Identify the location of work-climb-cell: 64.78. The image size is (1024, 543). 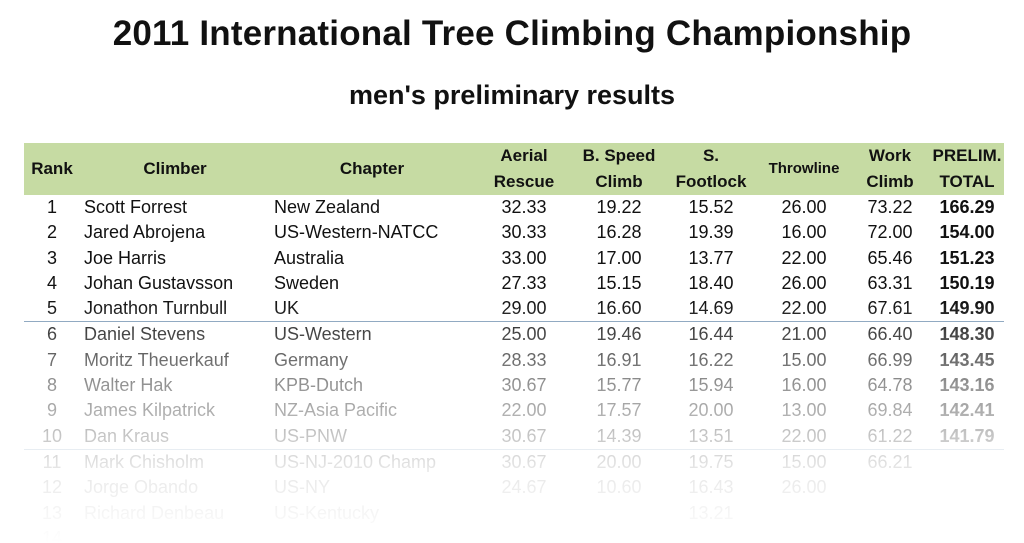
(890, 385).